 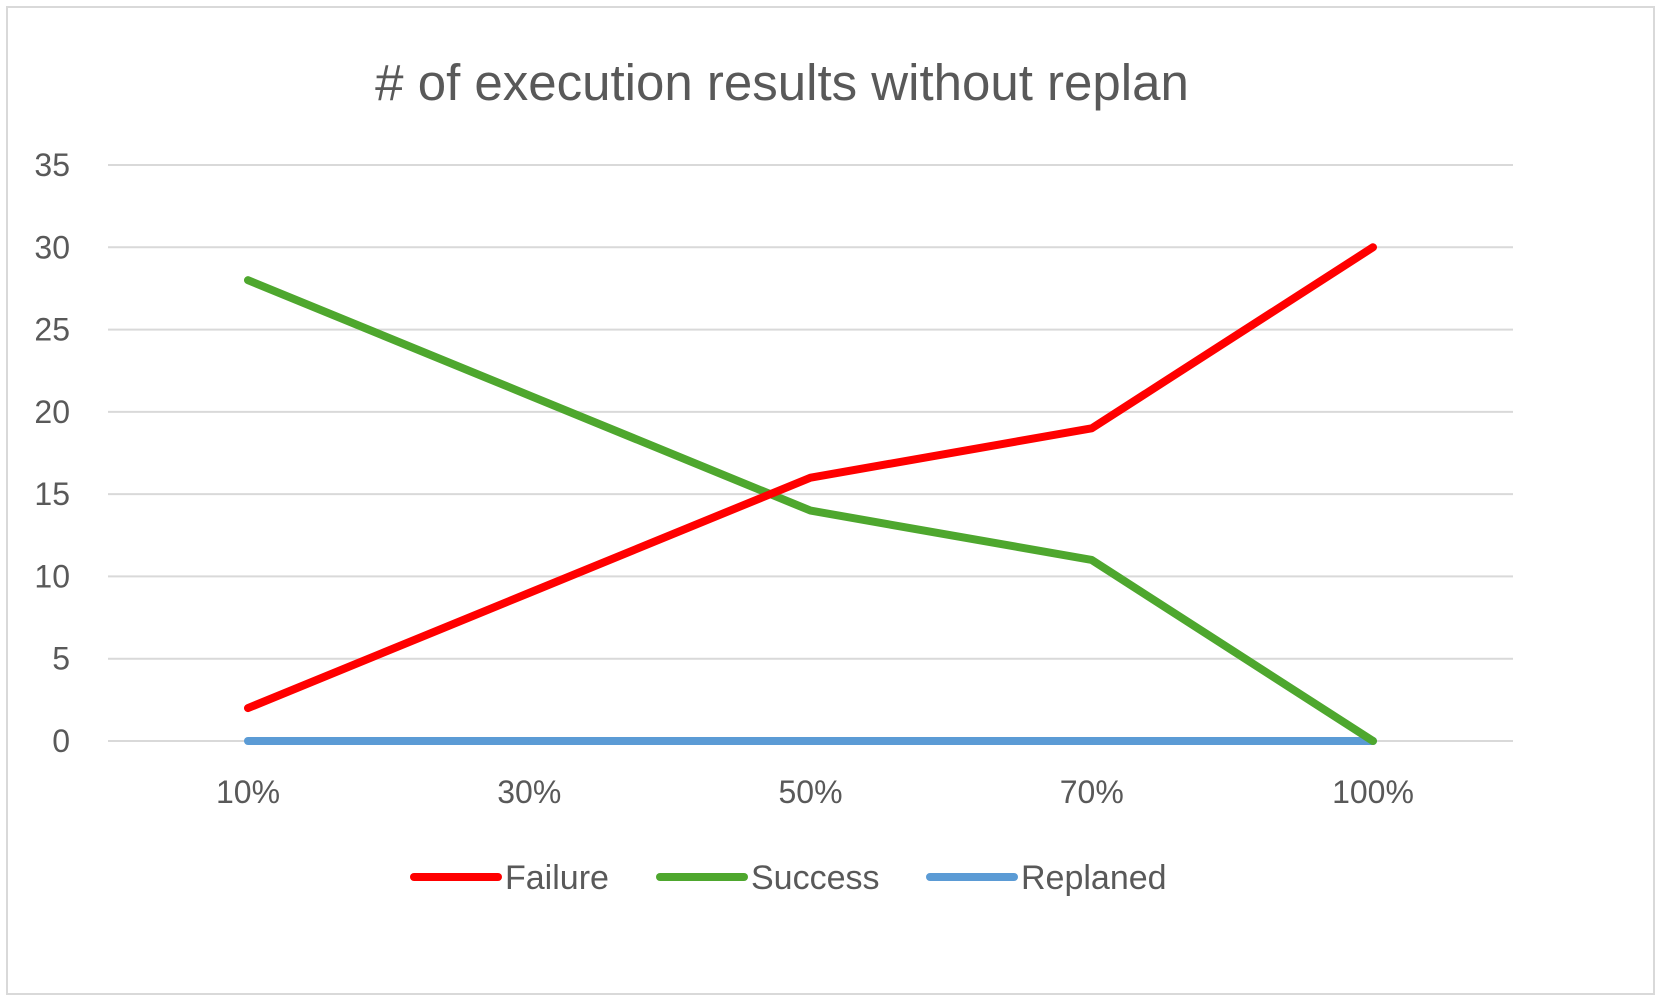 What do you see at coordinates (52, 165) in the screenshot?
I see `y-tick-label: 35` at bounding box center [52, 165].